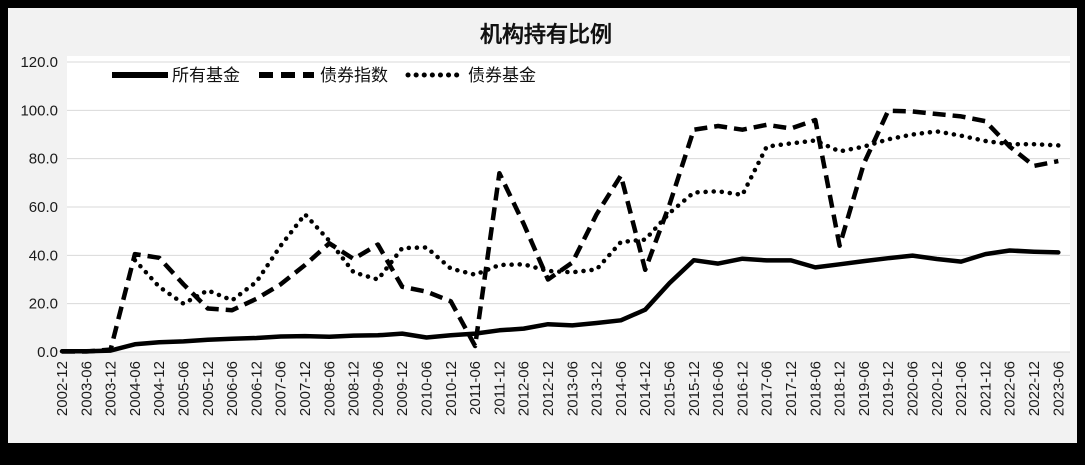 Image resolution: width=1085 pixels, height=465 pixels. Describe the element at coordinates (791, 388) in the screenshot. I see `x-tick-label: 2017-12` at that location.